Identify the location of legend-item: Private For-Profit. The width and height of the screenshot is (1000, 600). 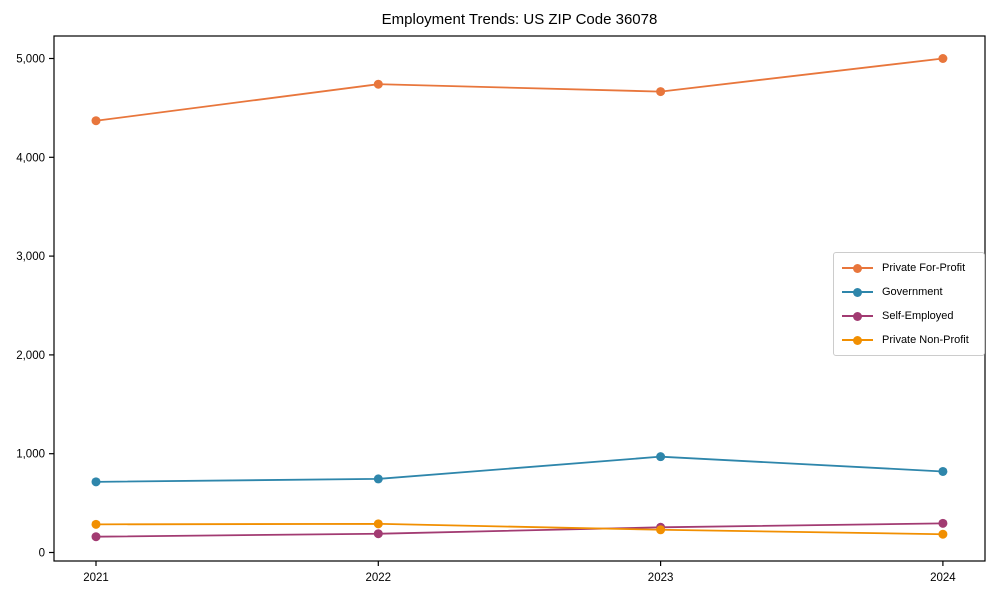
(909, 268).